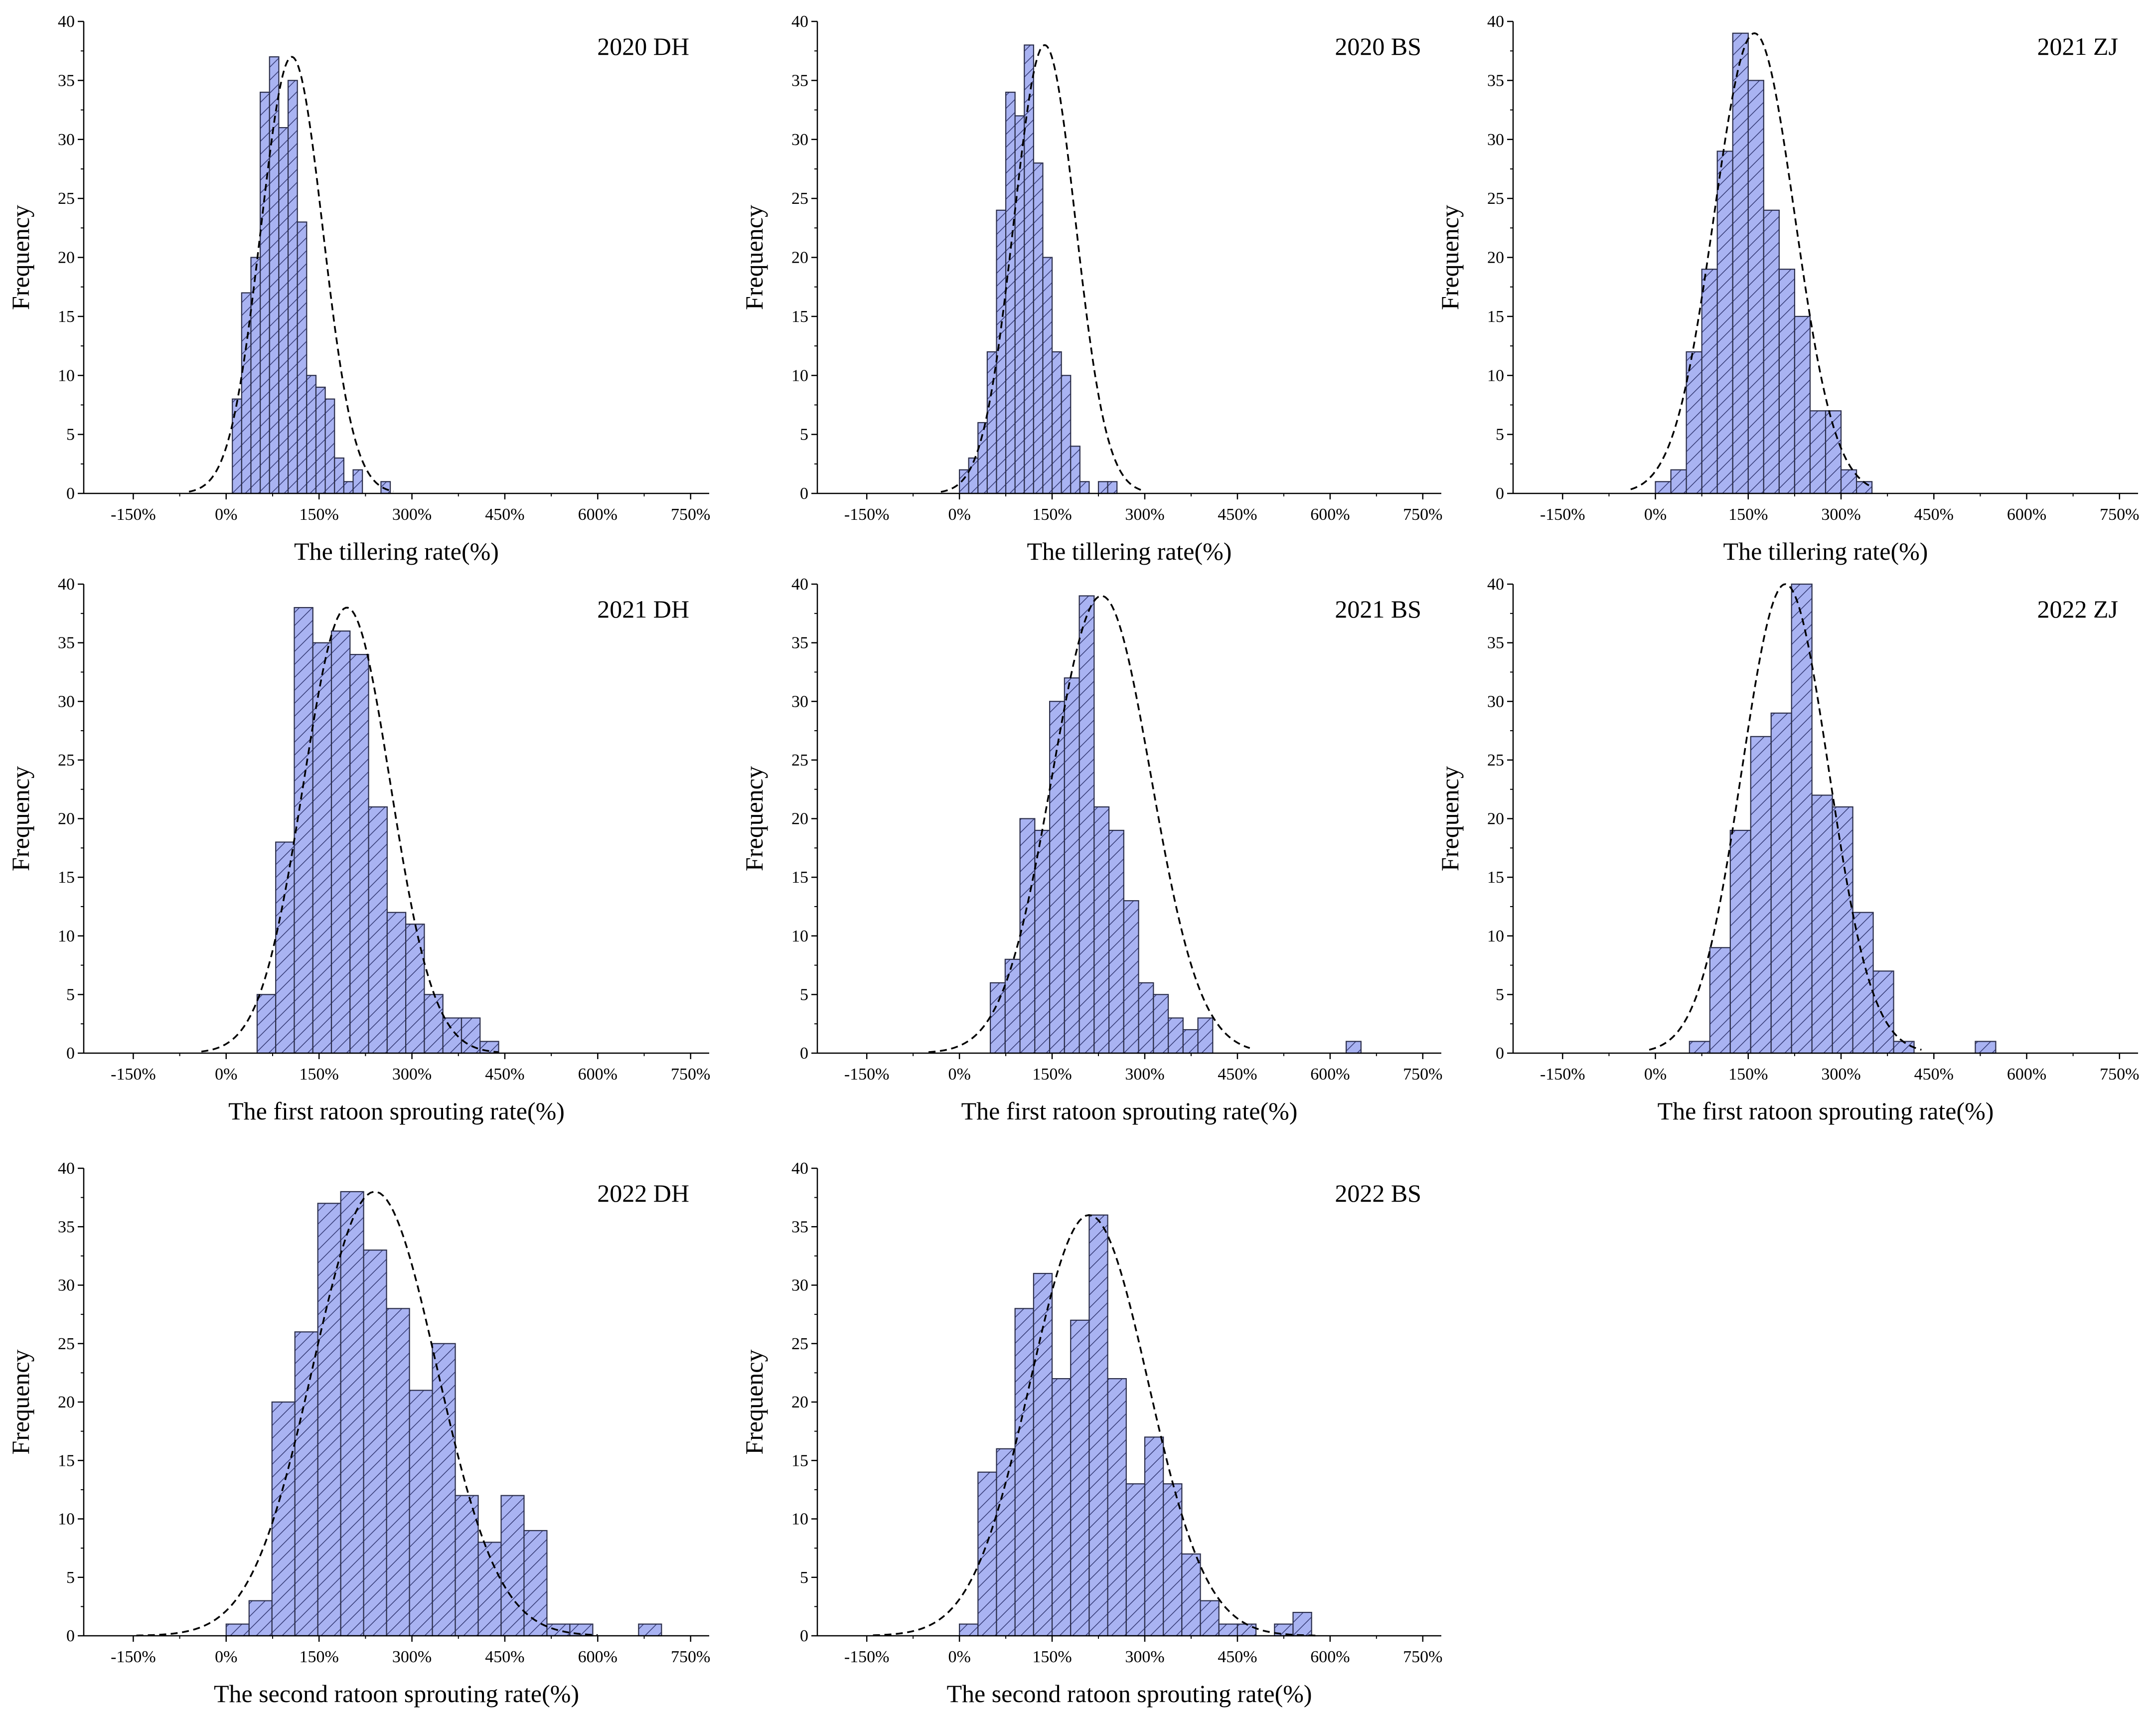 The height and width of the screenshot is (1724, 2156). I want to click on y-tick-label: 10, so click(66, 376).